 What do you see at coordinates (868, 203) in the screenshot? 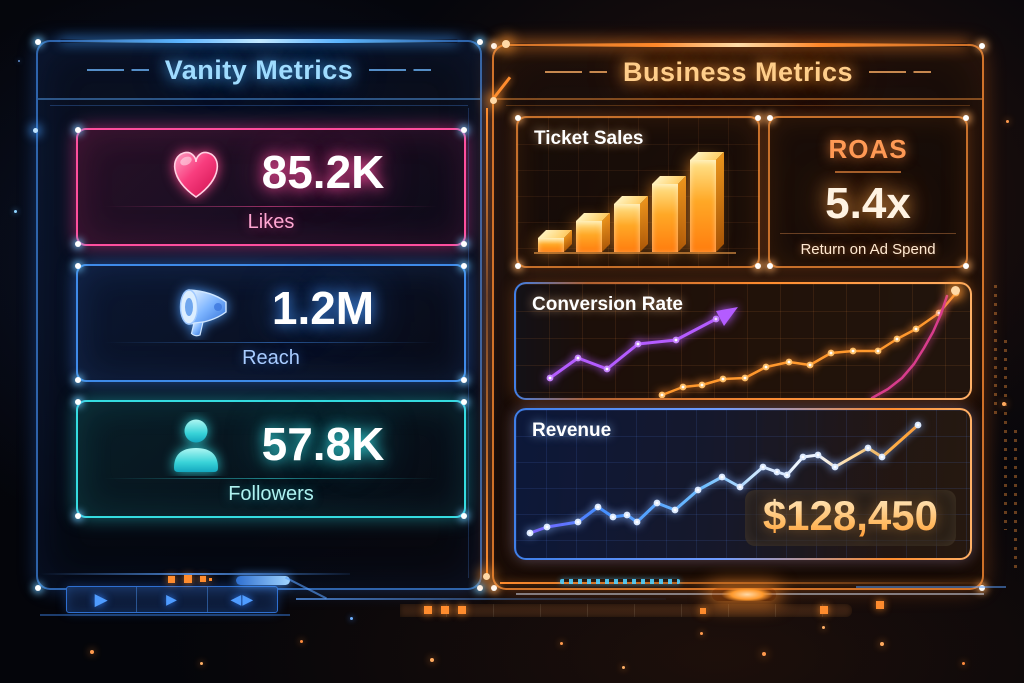
I see `roas-value: 5.4x` at bounding box center [868, 203].